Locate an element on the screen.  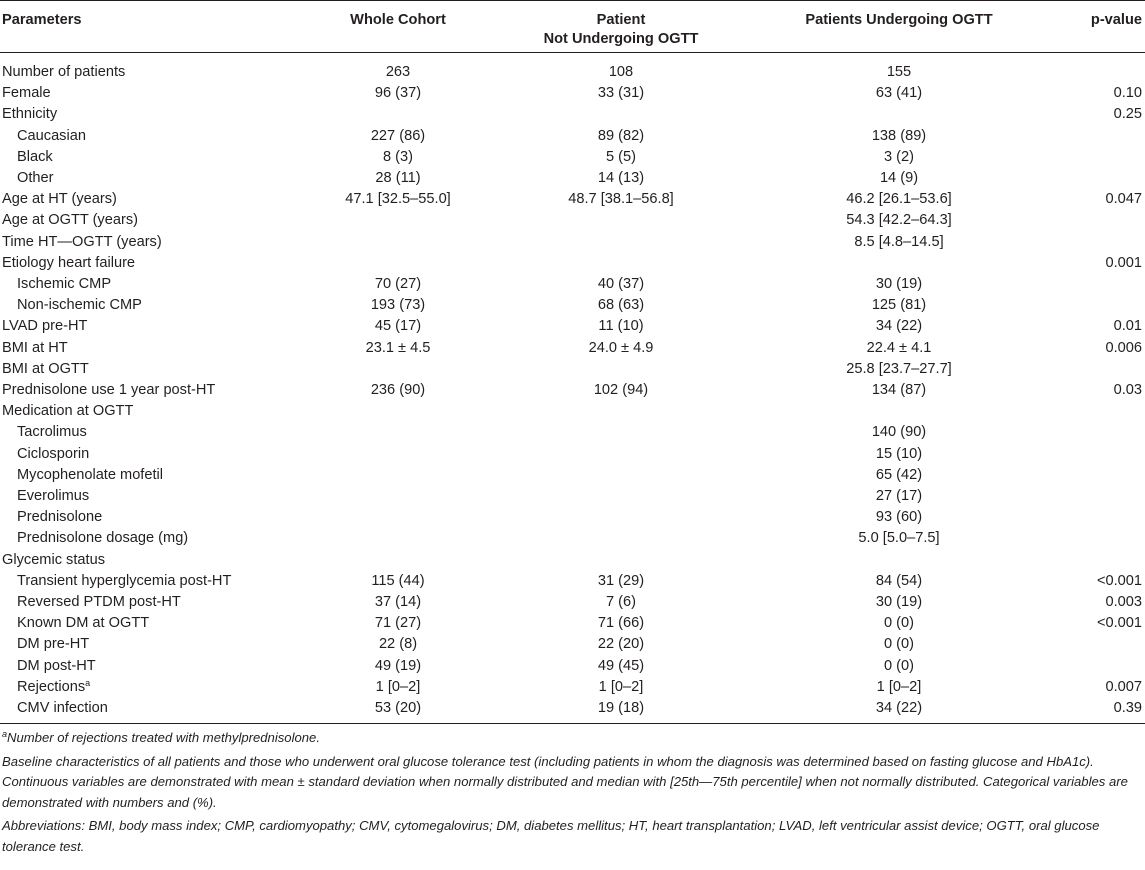
row-label-text: CMV infection is located at coordinates (62, 708).